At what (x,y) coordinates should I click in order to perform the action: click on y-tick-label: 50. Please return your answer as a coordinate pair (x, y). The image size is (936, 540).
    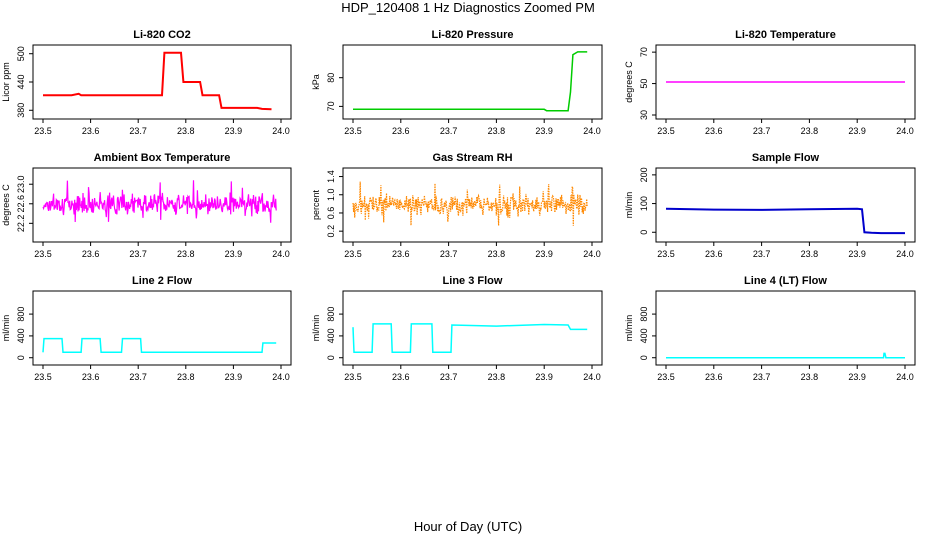
    Looking at the image, I should click on (644, 84).